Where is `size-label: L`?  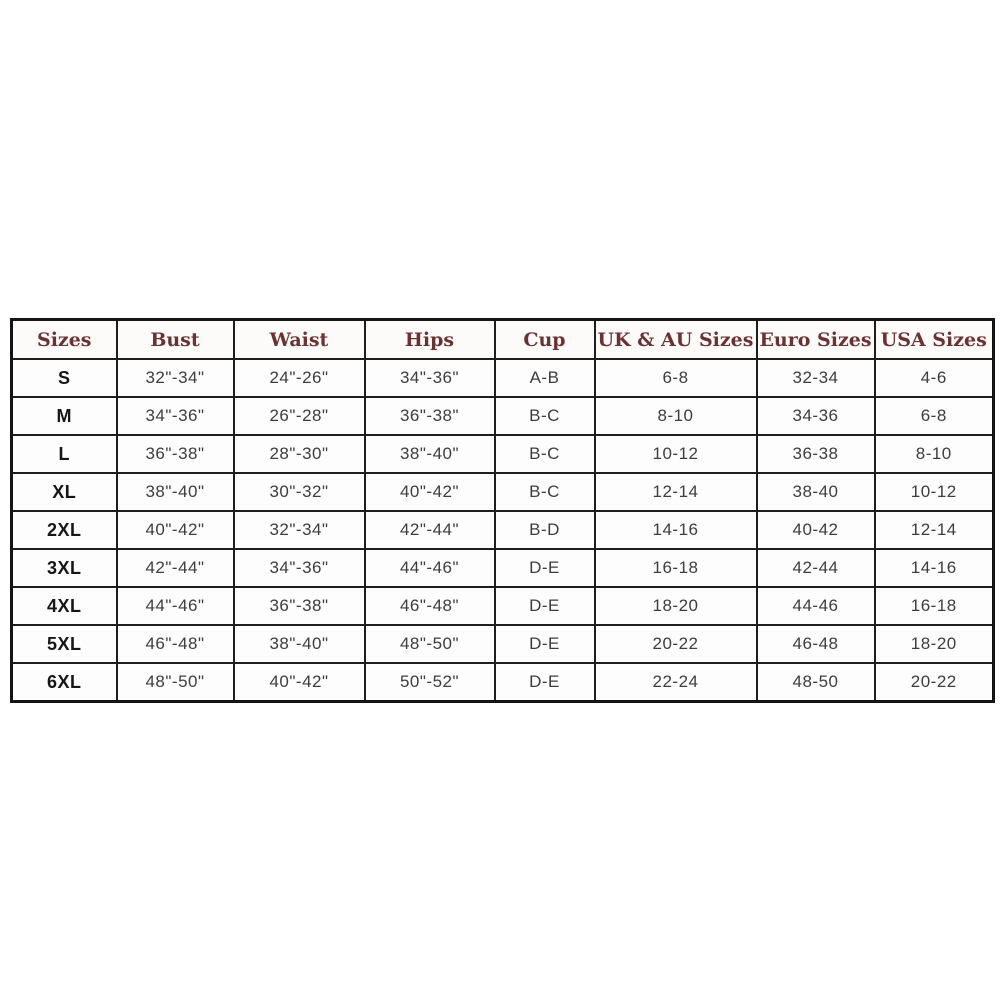 size-label: L is located at coordinates (64, 454).